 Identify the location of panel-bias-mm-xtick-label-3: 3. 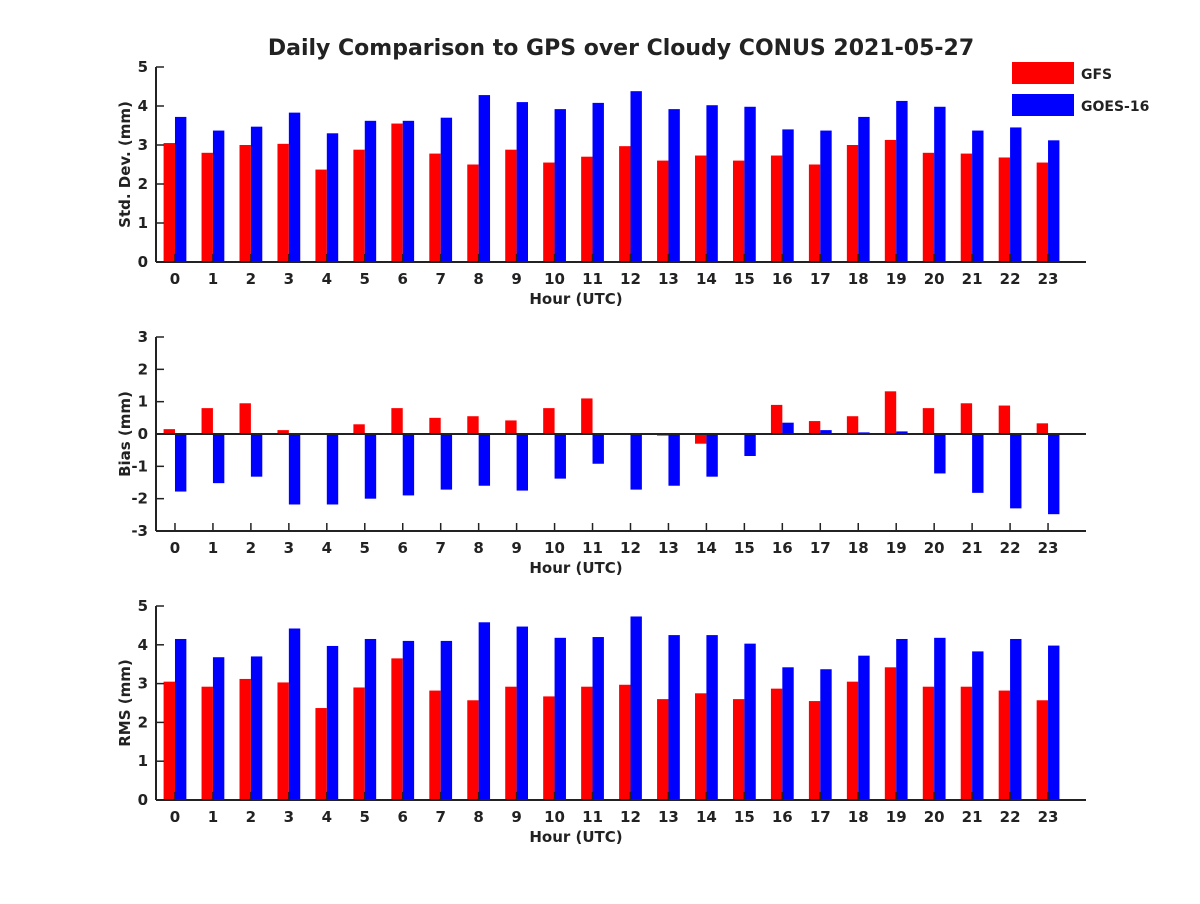
(289, 548).